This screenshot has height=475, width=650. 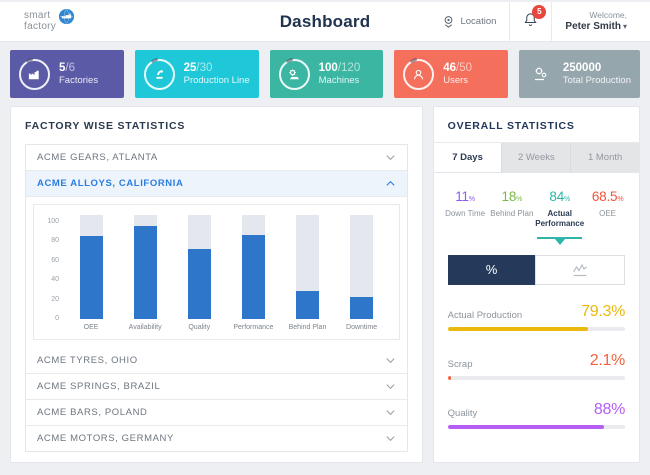 I want to click on stat-oee: 68.5% OEE, so click(x=607, y=203).